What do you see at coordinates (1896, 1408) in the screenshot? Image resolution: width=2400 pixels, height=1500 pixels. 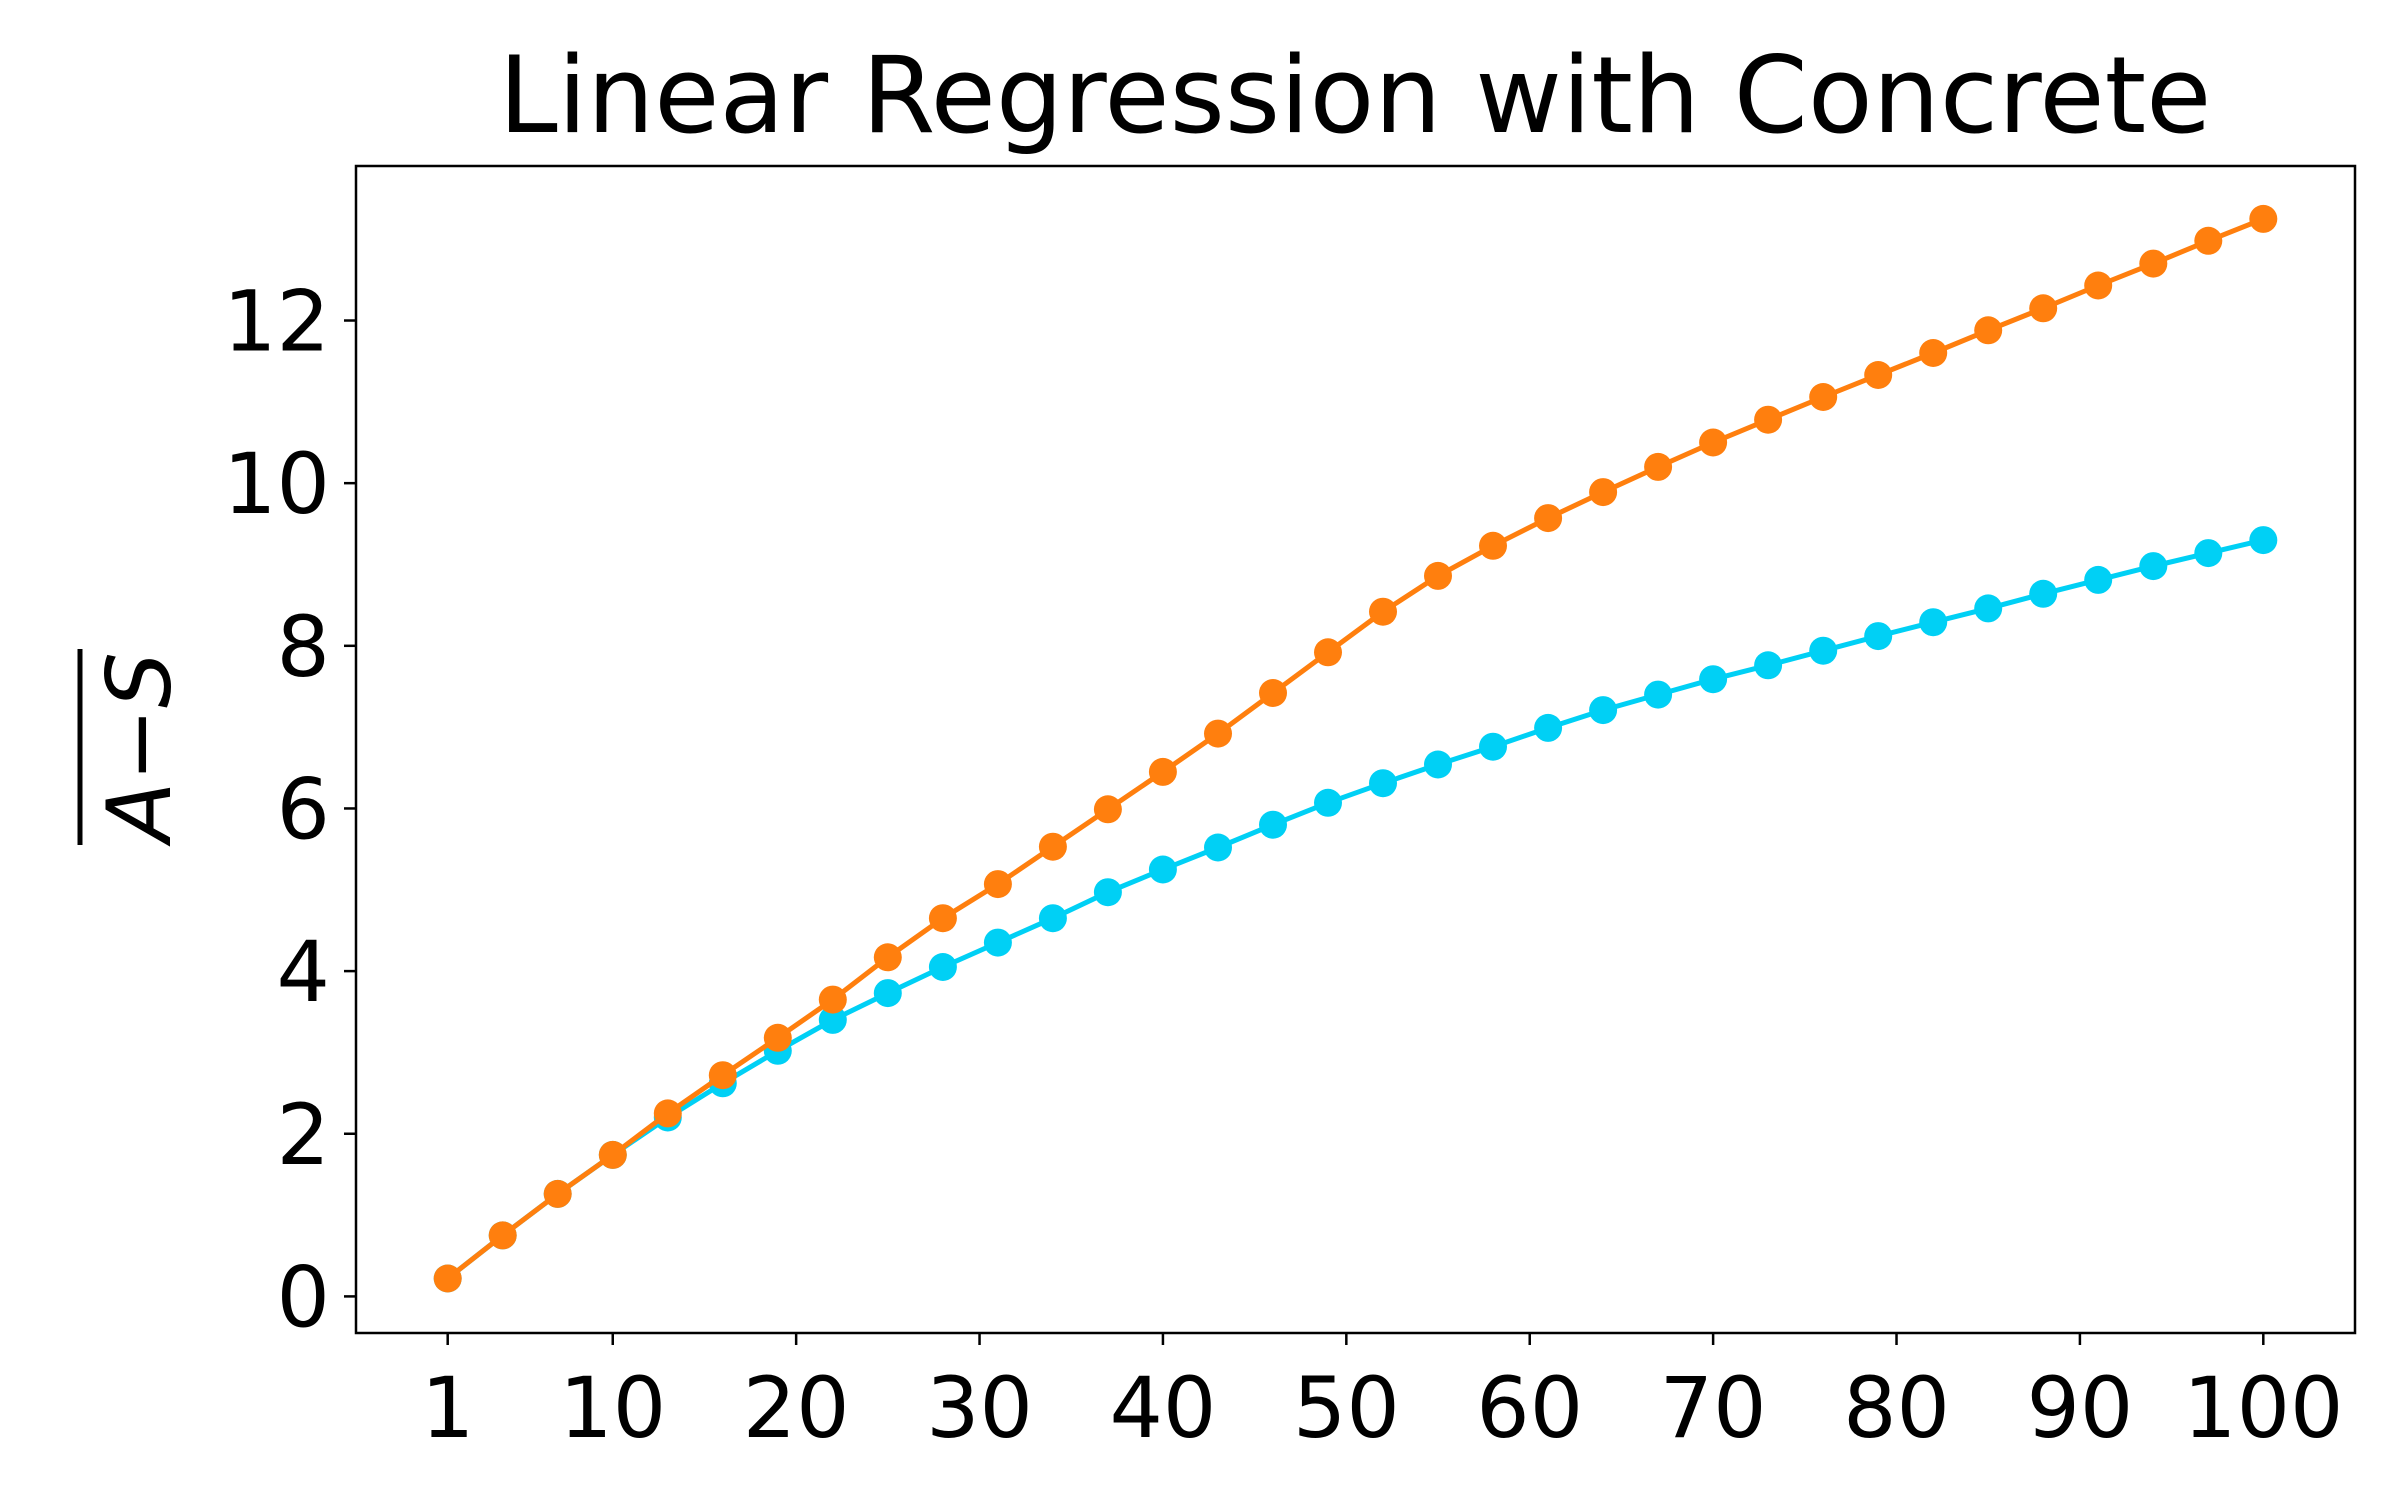 I see `x-tick-label: 80` at bounding box center [1896, 1408].